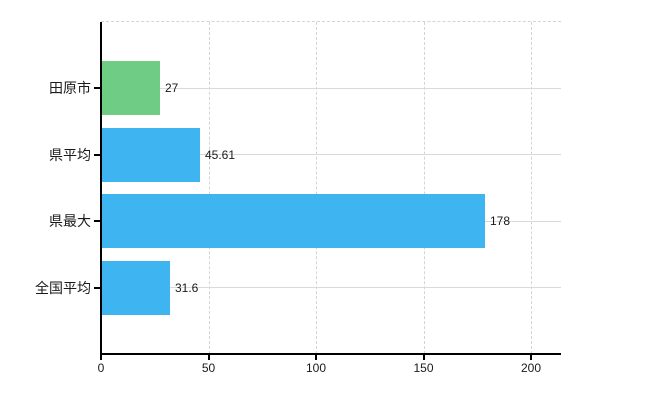  Describe the element at coordinates (423, 368) in the screenshot. I see `x-tick-label: 150` at that location.